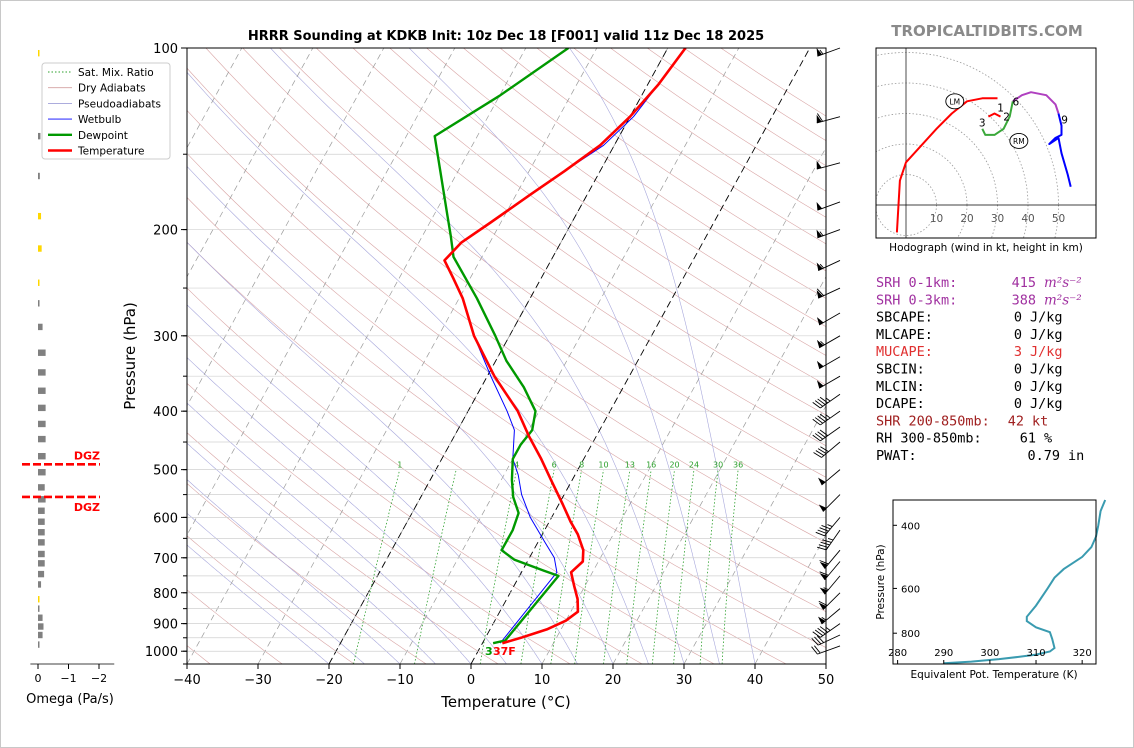 The image size is (1134, 748). I want to click on y-tick-label: 200, so click(165, 231).